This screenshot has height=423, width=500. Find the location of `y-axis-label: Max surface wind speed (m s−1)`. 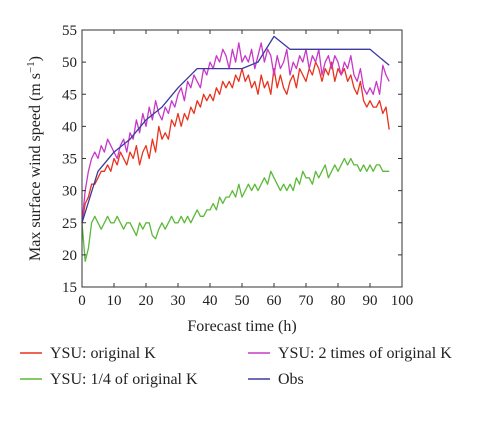

y-axis-label: Max surface wind speed (m s−1) is located at coordinates (34, 158).